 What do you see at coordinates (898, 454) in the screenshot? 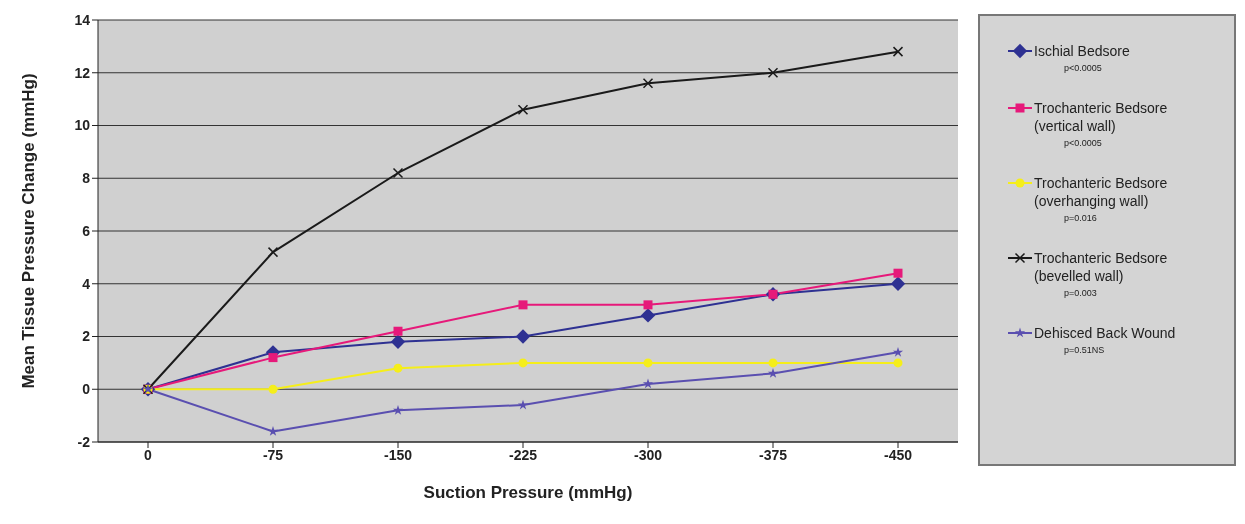
I see `x-tick-label: -450` at bounding box center [898, 454].